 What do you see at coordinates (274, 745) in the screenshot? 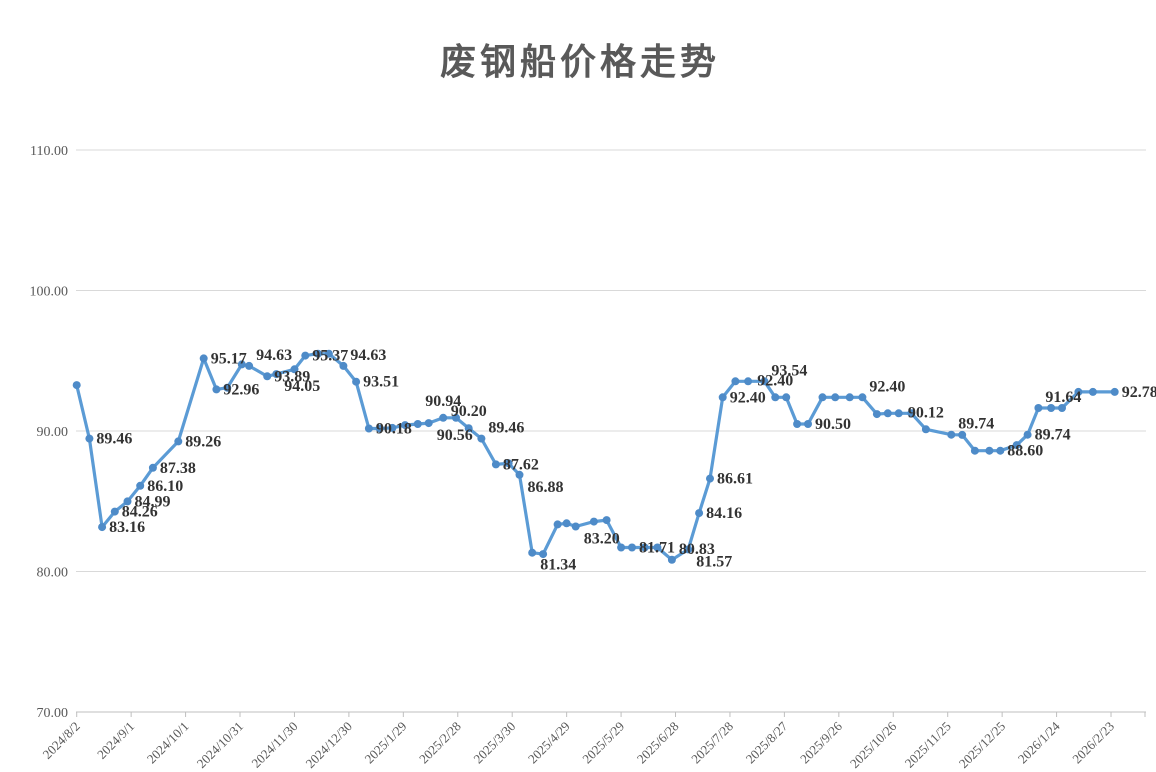
I see `x-axis-label: 2024/11/30` at bounding box center [274, 745].